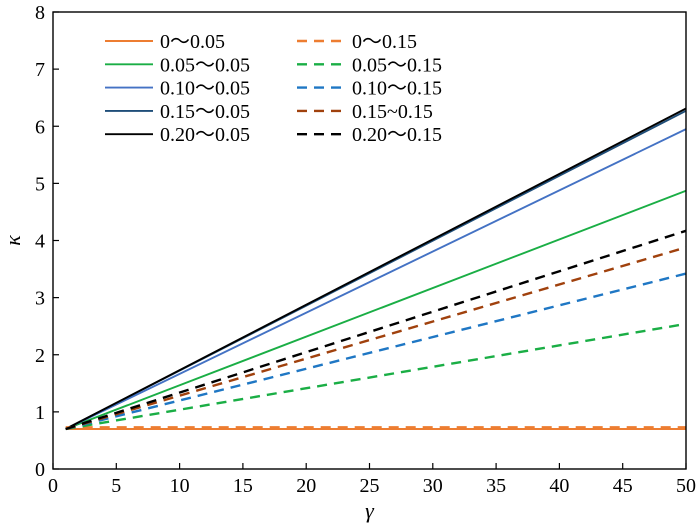 This screenshot has height=526, width=700. I want to click on x-tick-label: 5, so click(116, 486).